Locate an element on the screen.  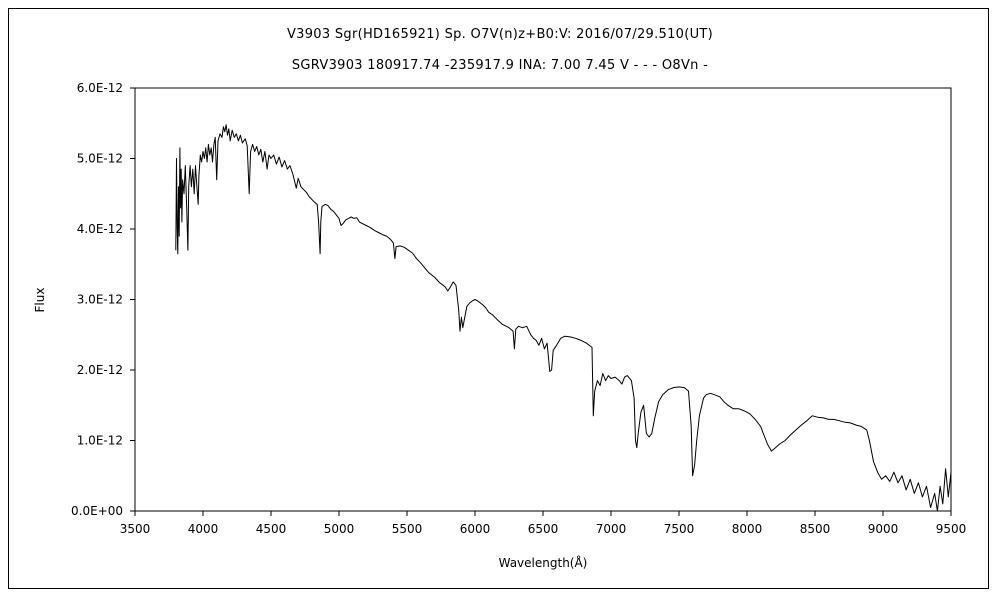
x-tick-label: 4000 is located at coordinates (203, 529).